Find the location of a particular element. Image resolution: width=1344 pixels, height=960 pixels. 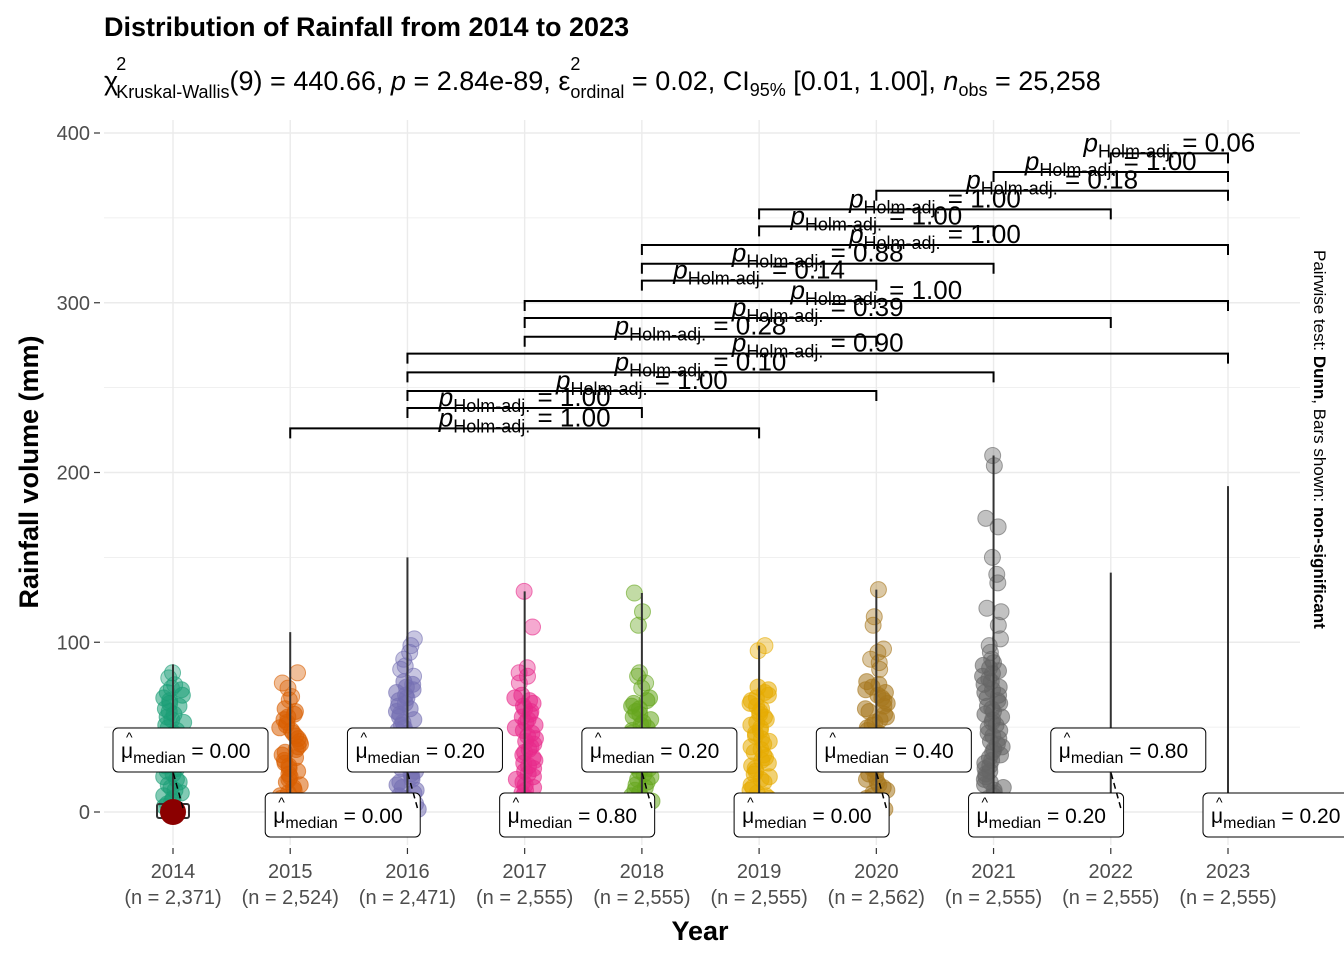

x-tick-label: 2022 is located at coordinates (1111, 872).